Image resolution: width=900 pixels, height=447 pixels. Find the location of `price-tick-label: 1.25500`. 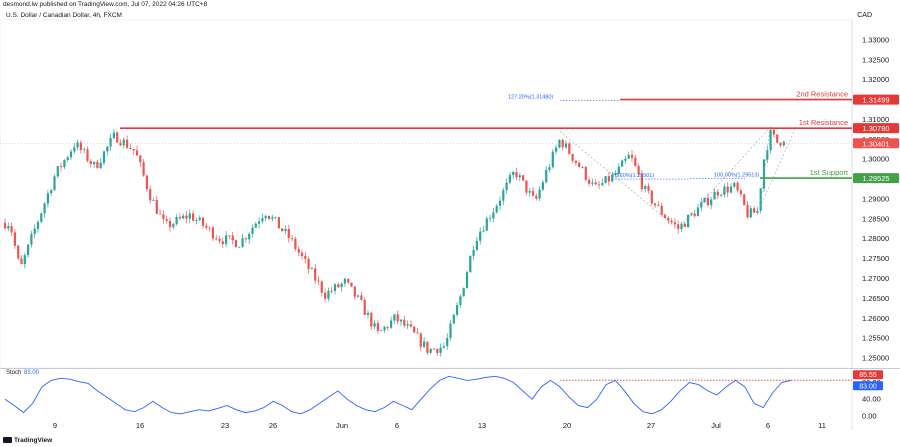

price-tick-label: 1.25500 is located at coordinates (875, 338).